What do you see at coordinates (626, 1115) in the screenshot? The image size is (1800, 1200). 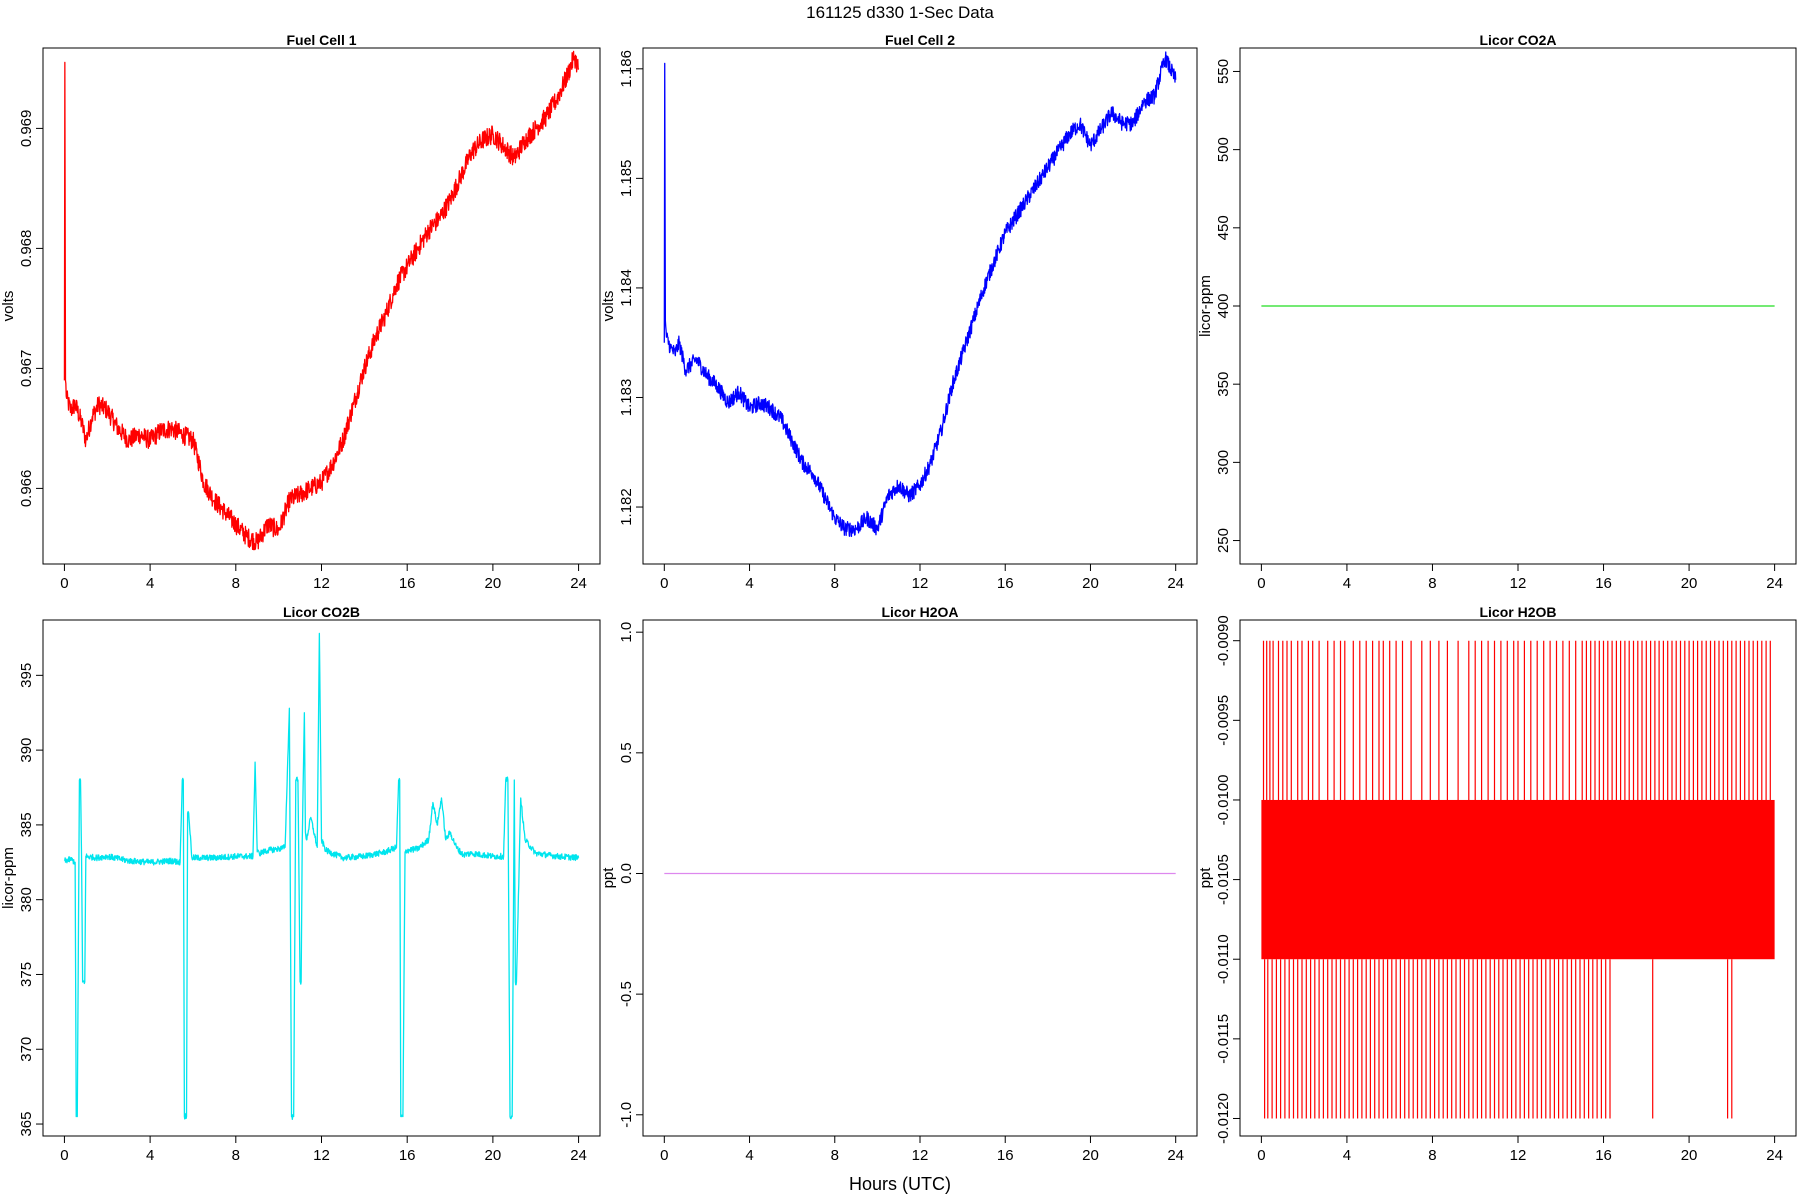 I see `y-tick-label: -1.0` at bounding box center [626, 1115].